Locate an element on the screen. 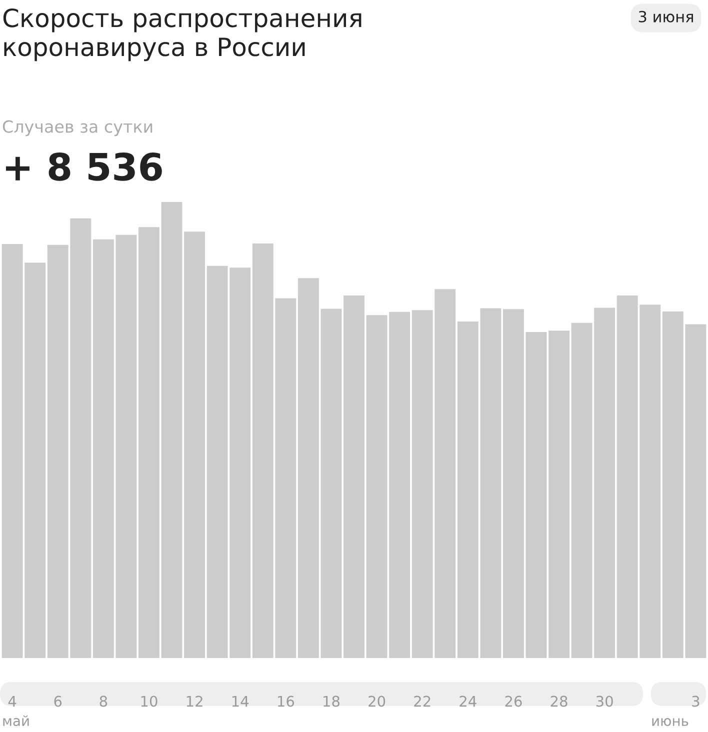  x-tick-label: 10 is located at coordinates (149, 701).